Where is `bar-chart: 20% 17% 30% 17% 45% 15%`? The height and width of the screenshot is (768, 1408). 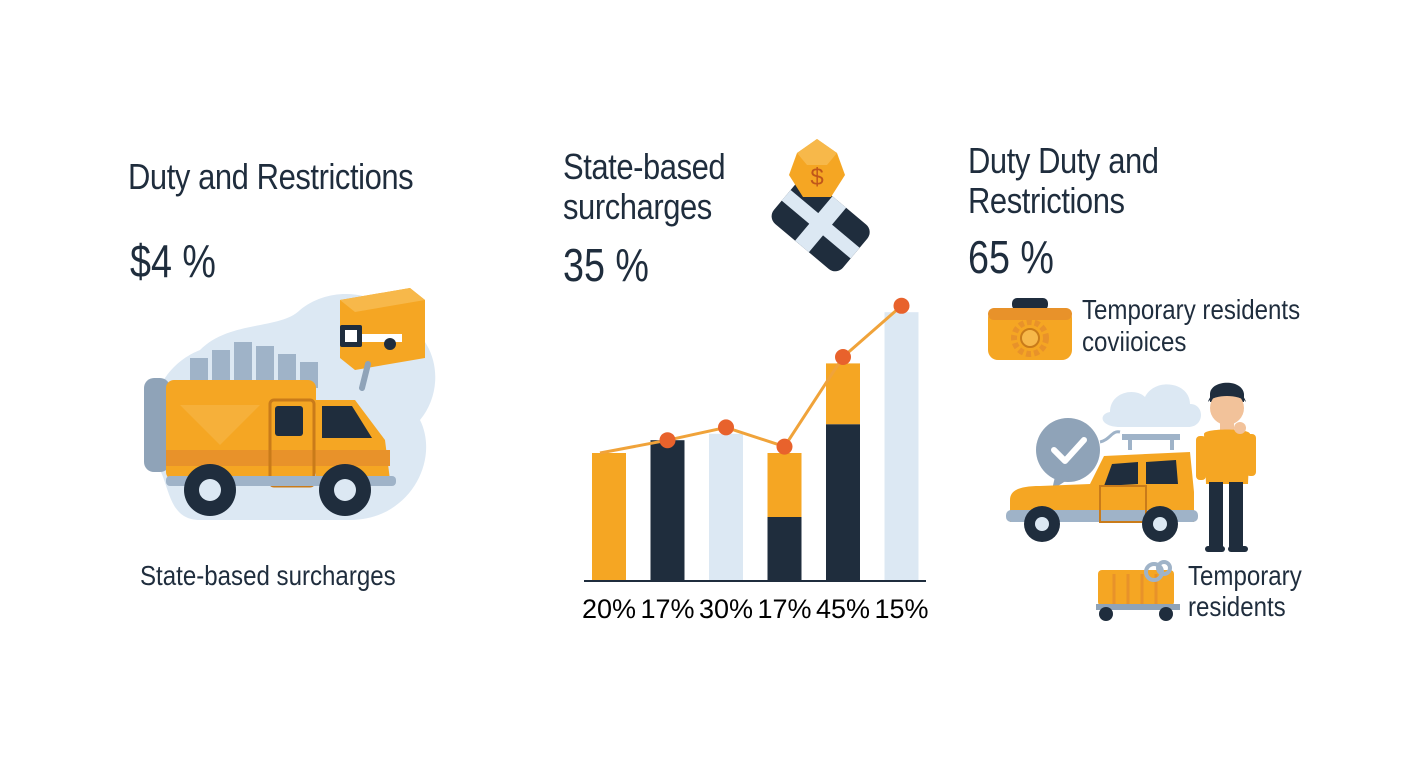
bar-chart: 20% 17% 30% 17% 45% 15% is located at coordinates (755, 460).